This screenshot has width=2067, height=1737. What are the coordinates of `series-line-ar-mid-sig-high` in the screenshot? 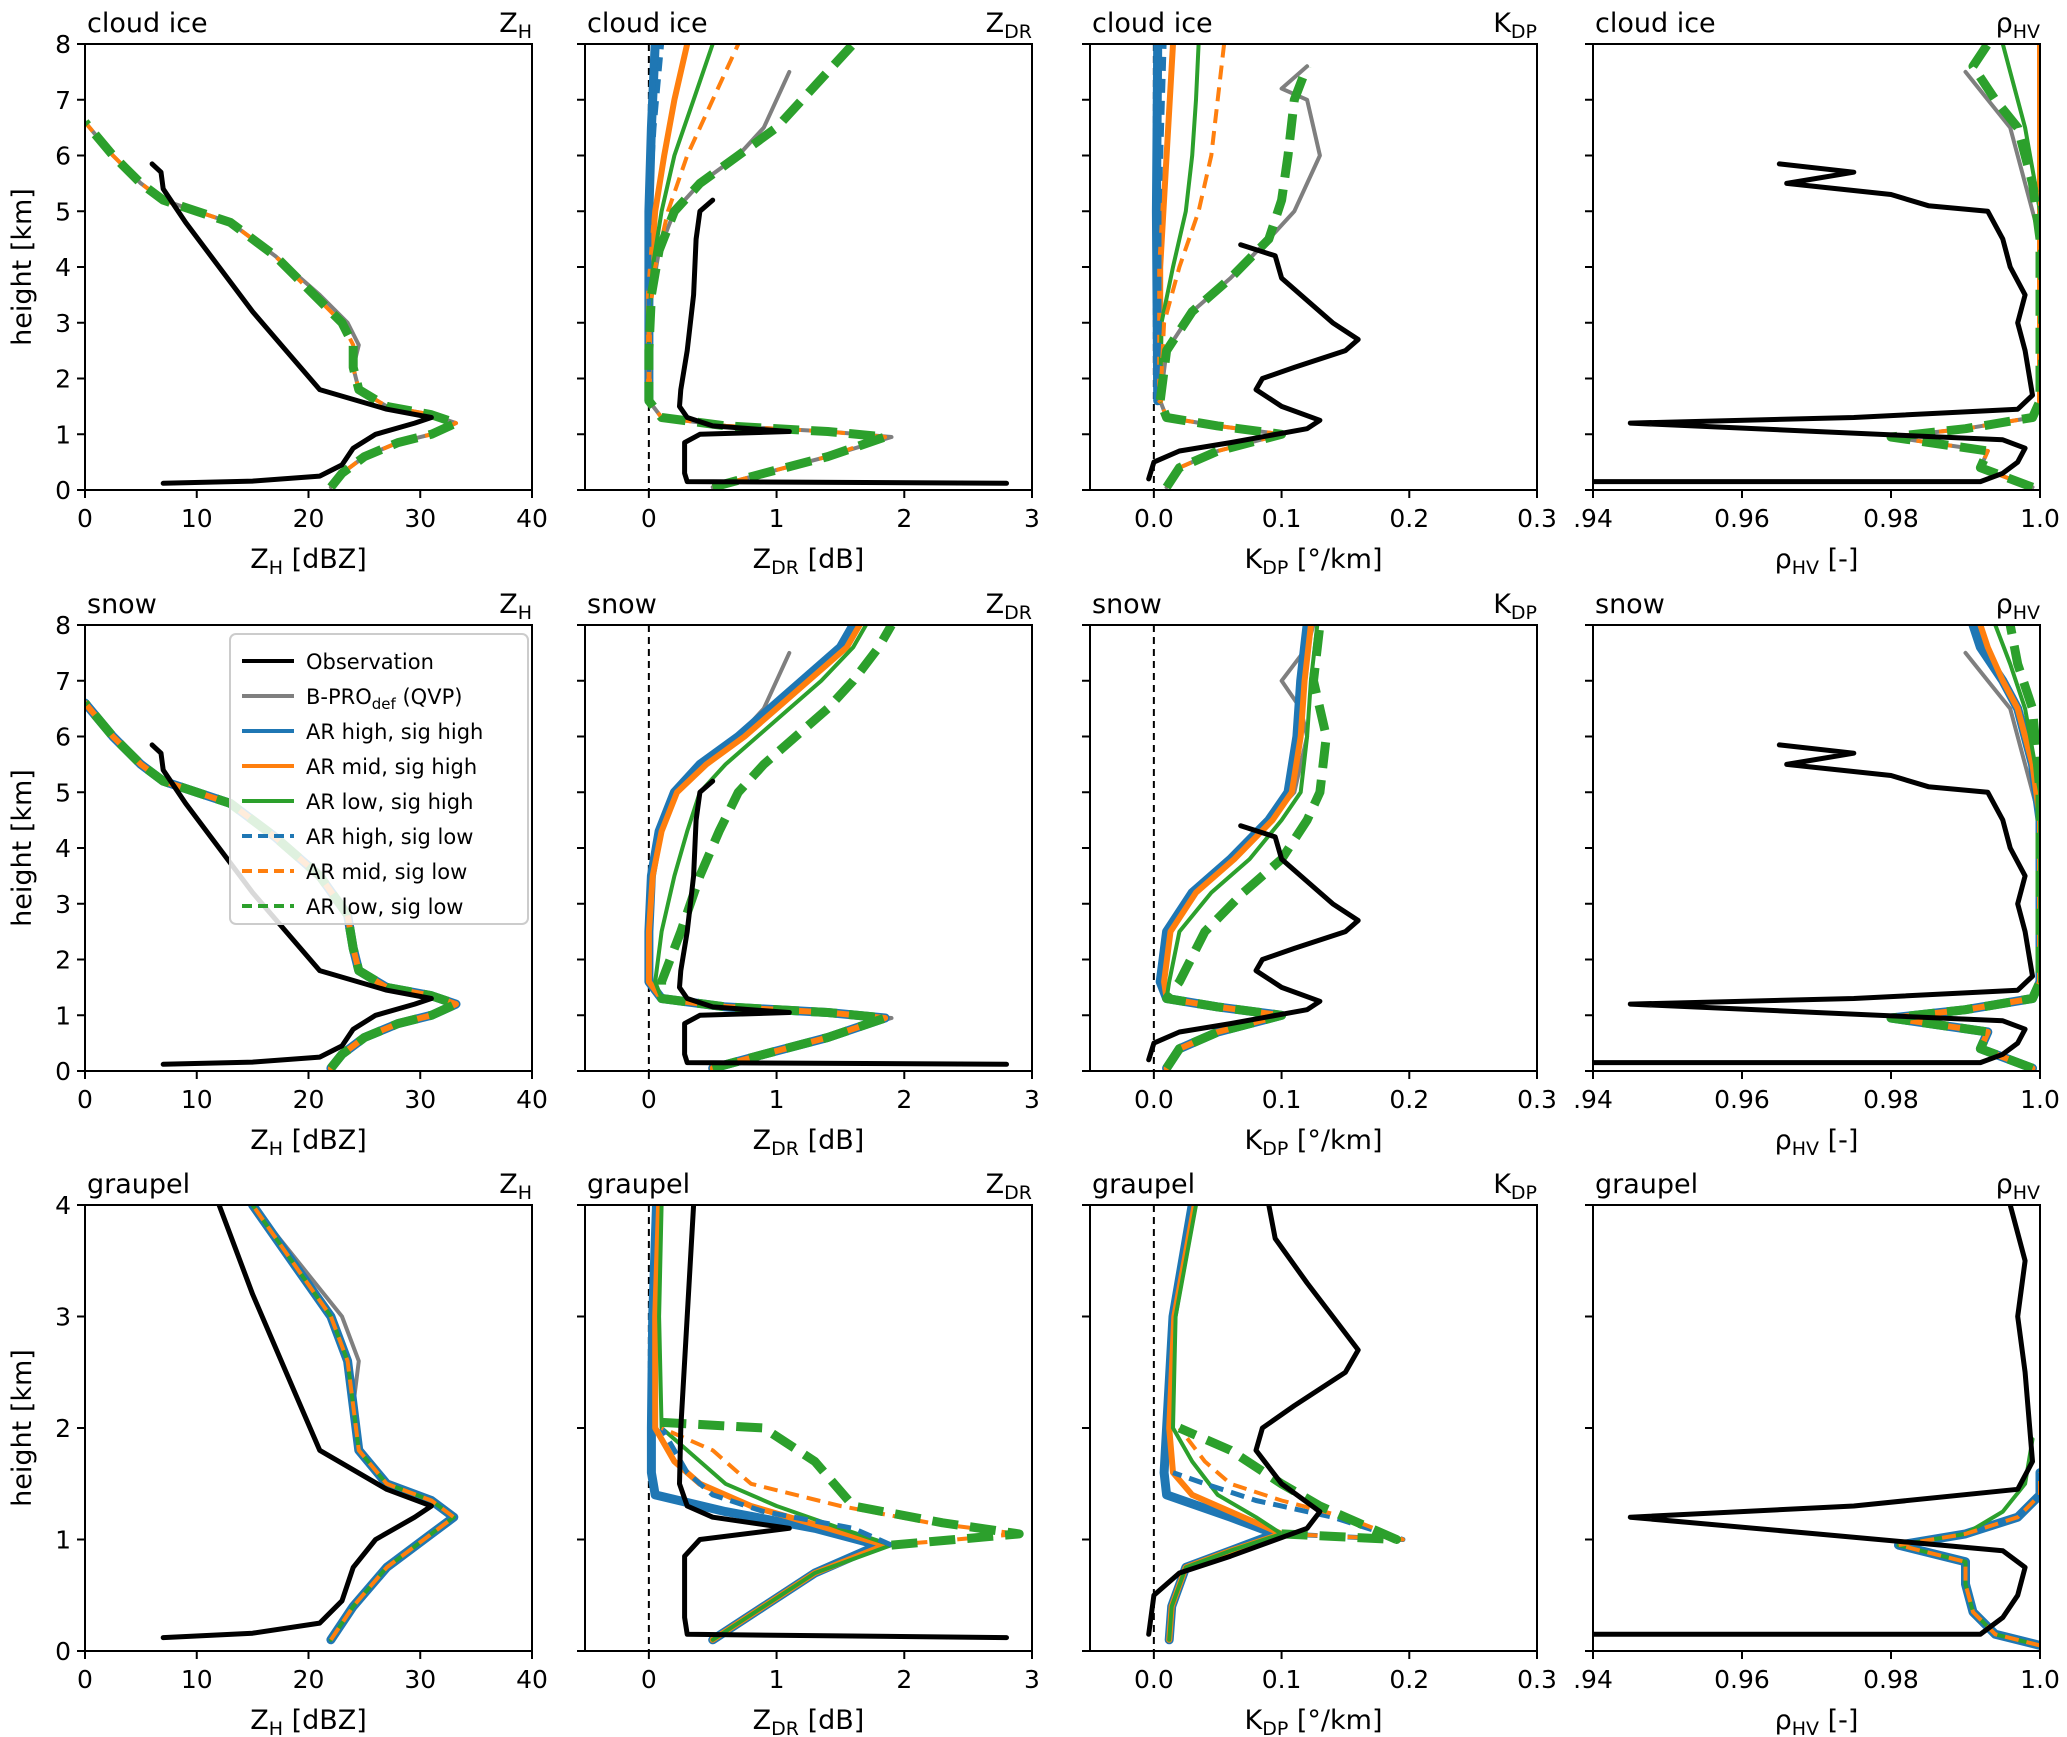 It's located at (1964, 848).